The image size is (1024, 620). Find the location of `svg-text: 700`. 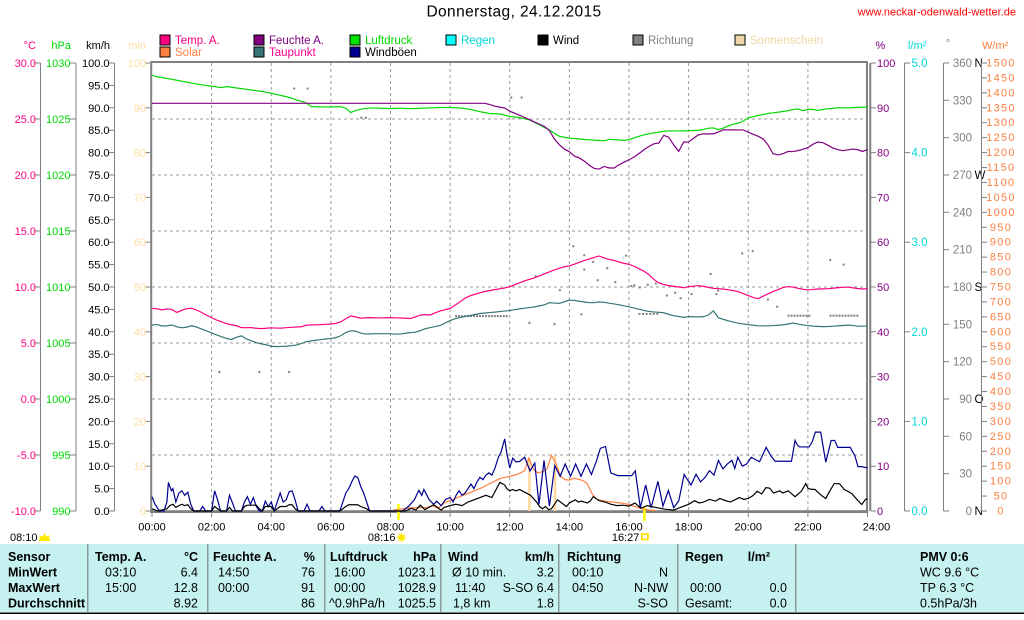

svg-text: 700 is located at coordinates (1001, 302).